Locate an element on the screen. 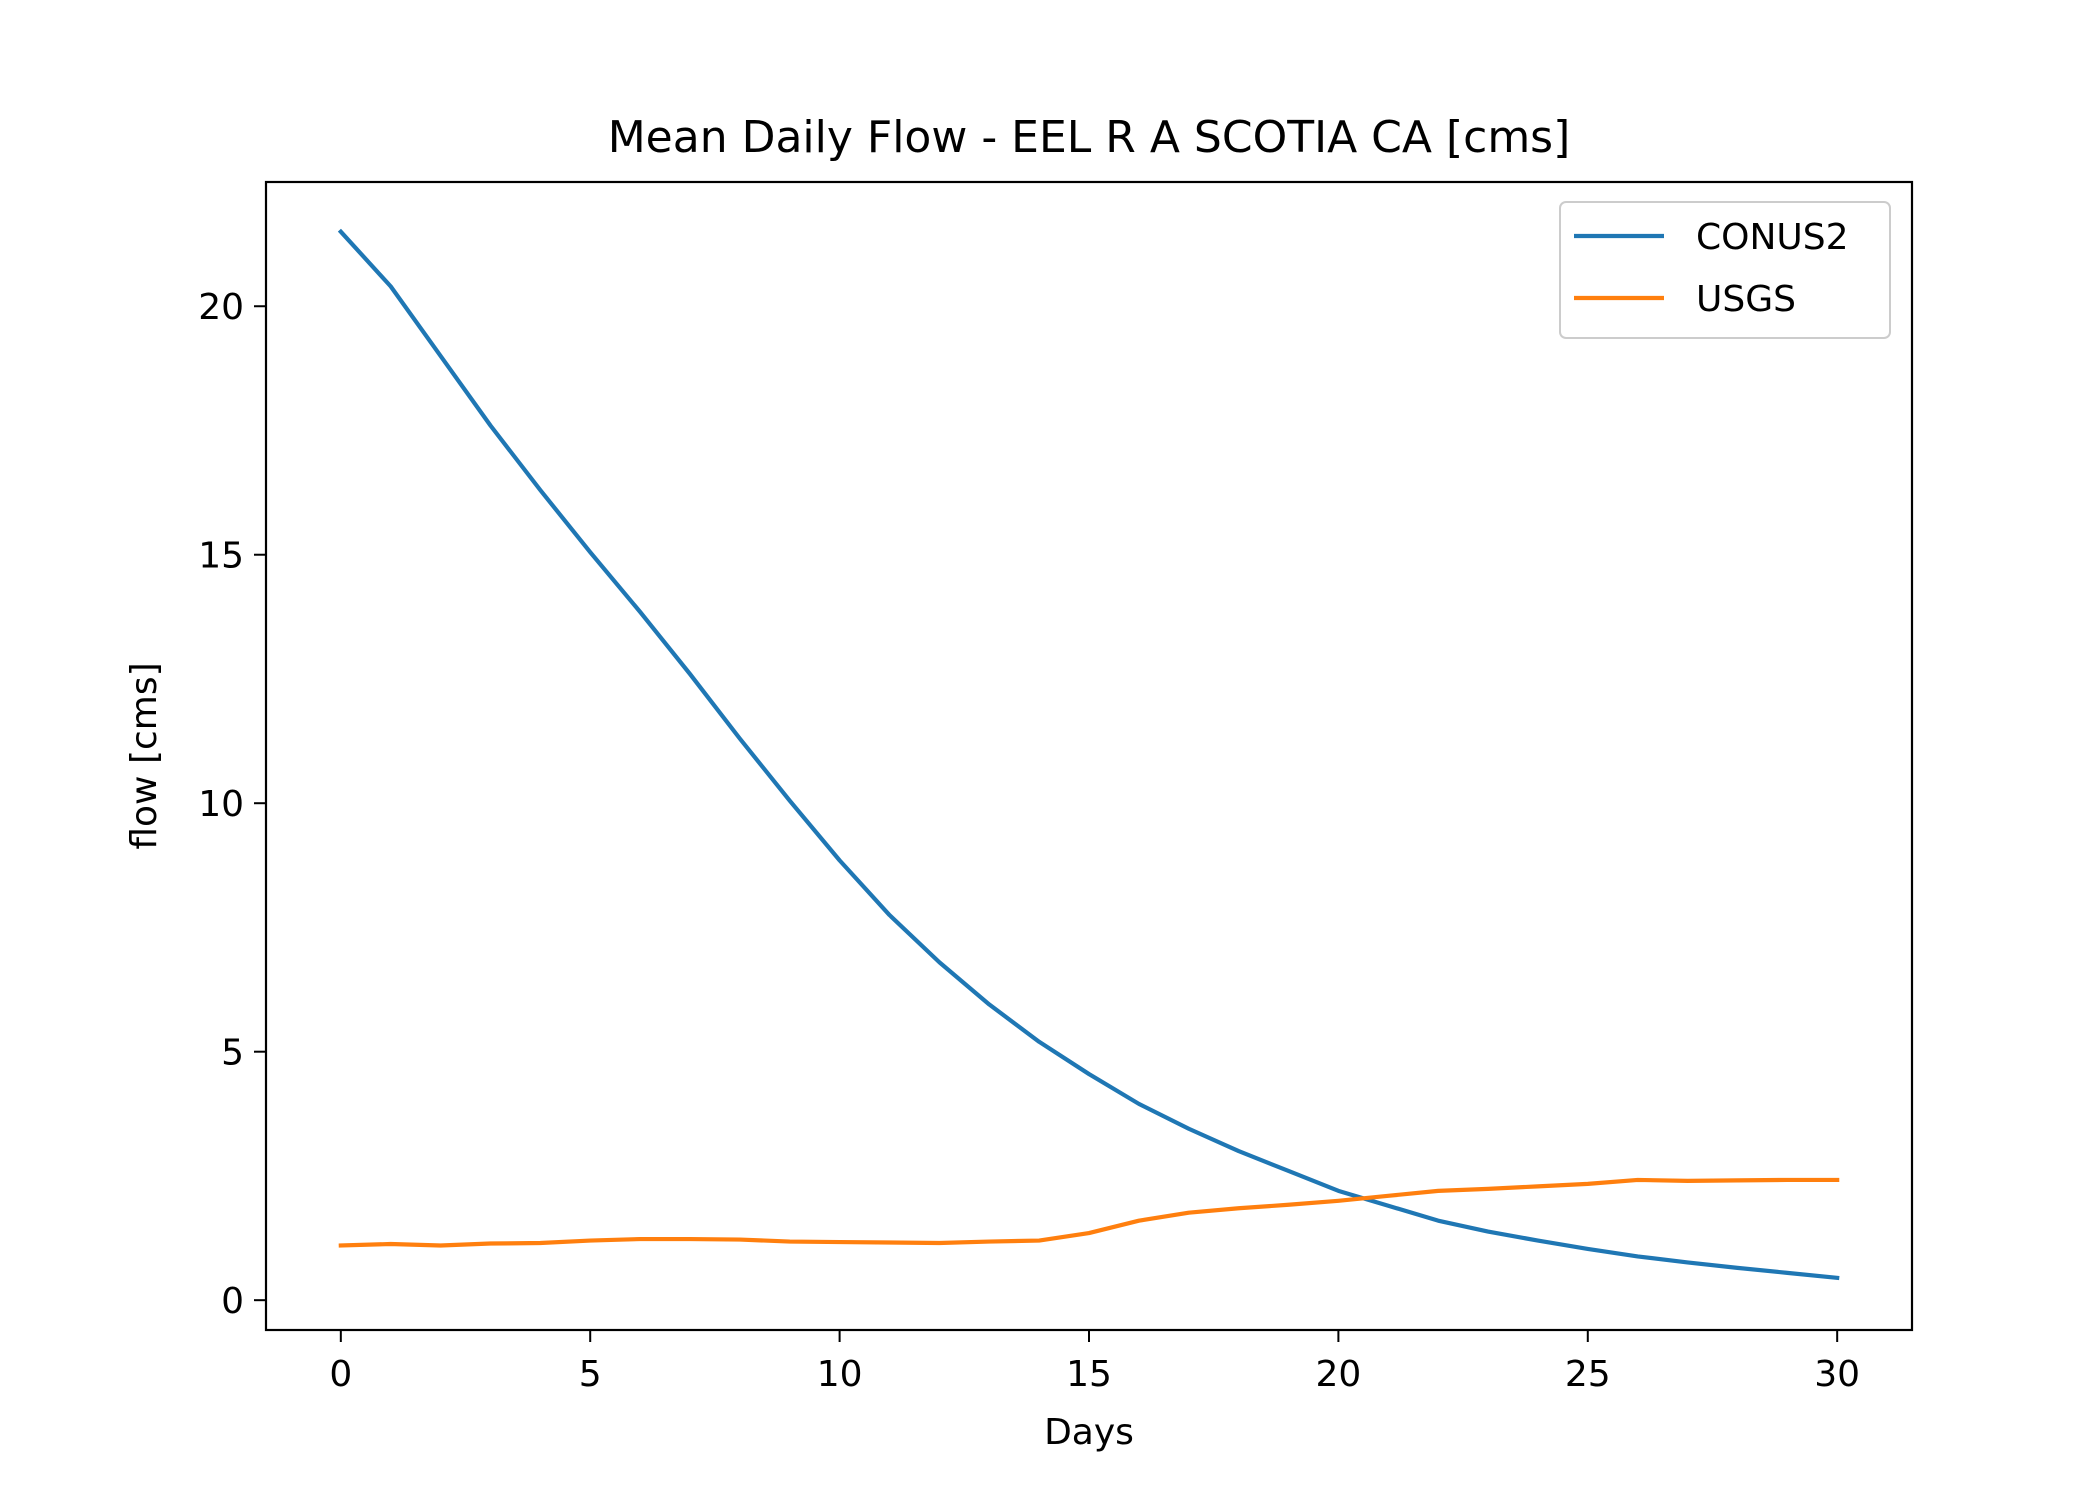  x-axis-label: Days is located at coordinates (1089, 1432).